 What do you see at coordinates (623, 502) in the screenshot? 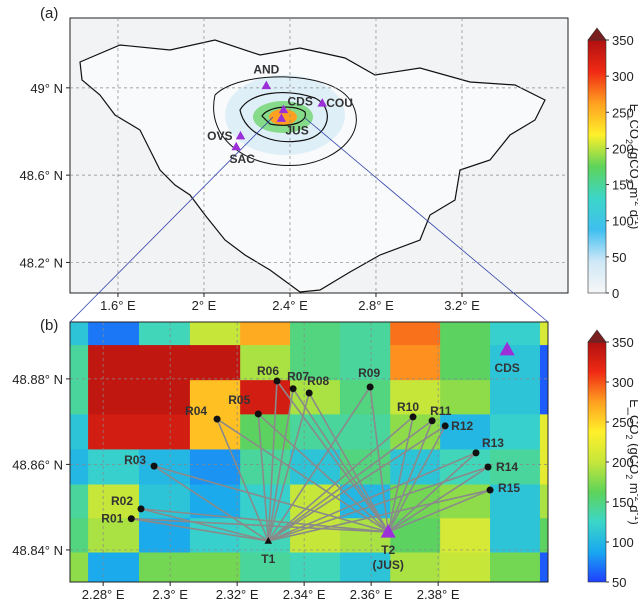
I see `colorbar-tick-label: 150` at bounding box center [623, 502].